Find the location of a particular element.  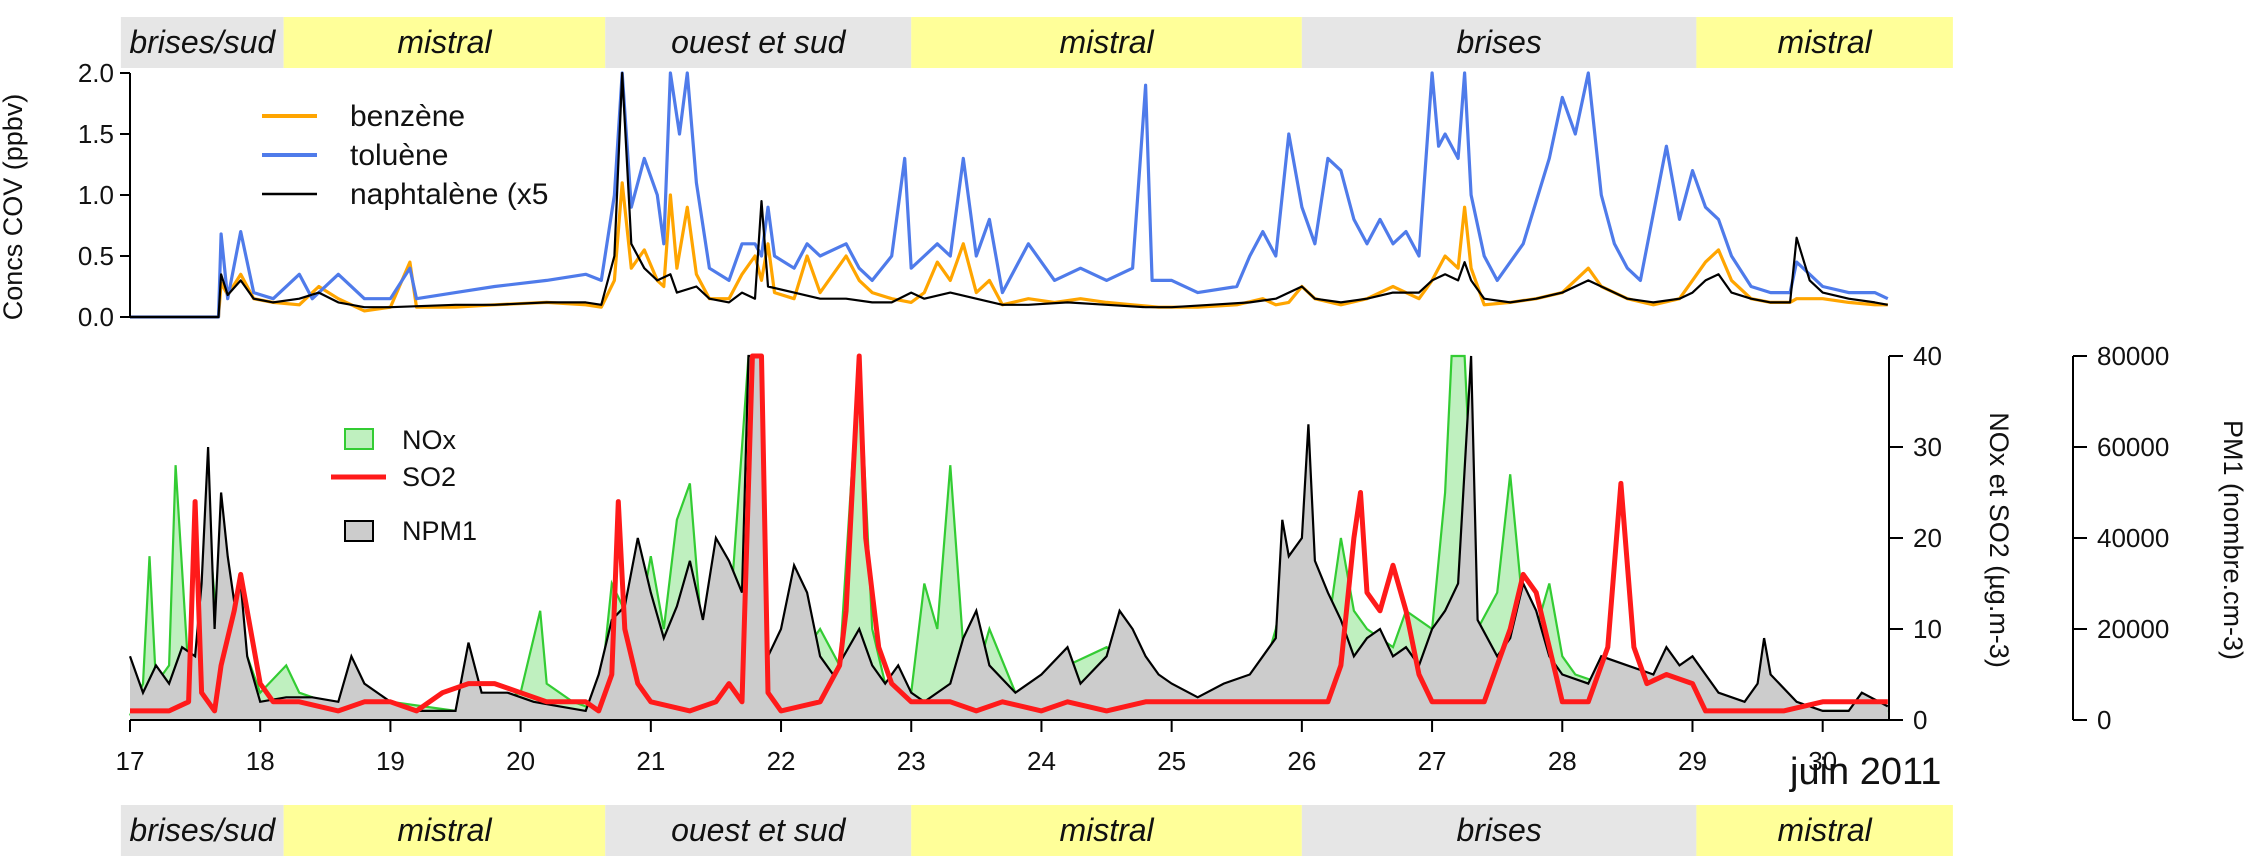

voc-legend-label-2: naphtalène (x5 is located at coordinates (449, 194).